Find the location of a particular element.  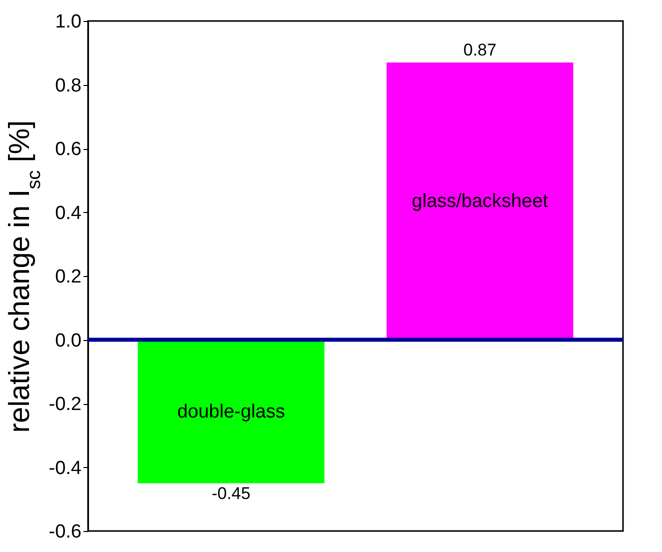

y-tick-label: 0.2 is located at coordinates (68, 277).